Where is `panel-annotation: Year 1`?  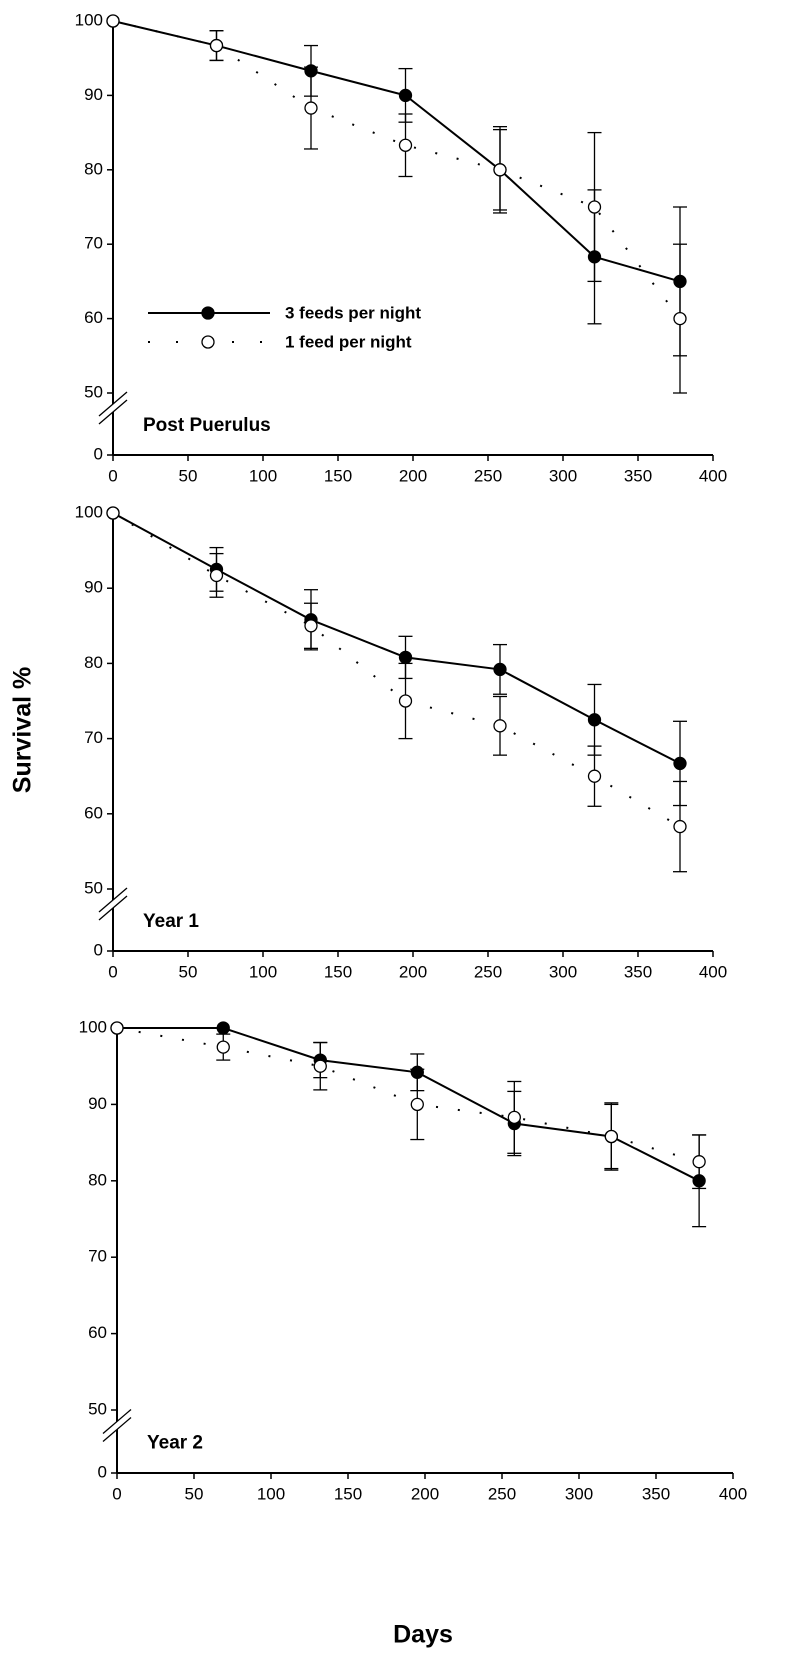
panel-annotation: Year 1 is located at coordinates (171, 921).